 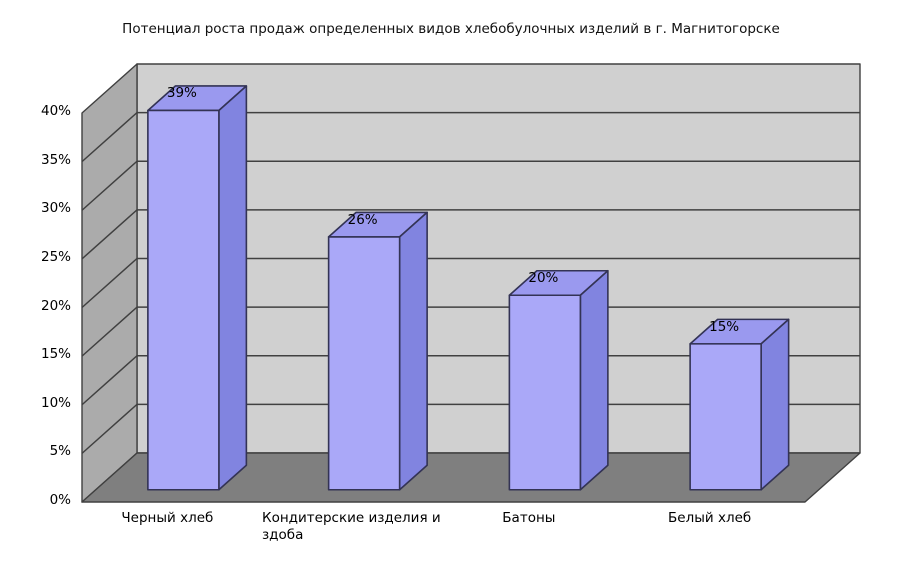 What do you see at coordinates (543, 278) in the screenshot?
I see `bar-value-label-2: 20%` at bounding box center [543, 278].